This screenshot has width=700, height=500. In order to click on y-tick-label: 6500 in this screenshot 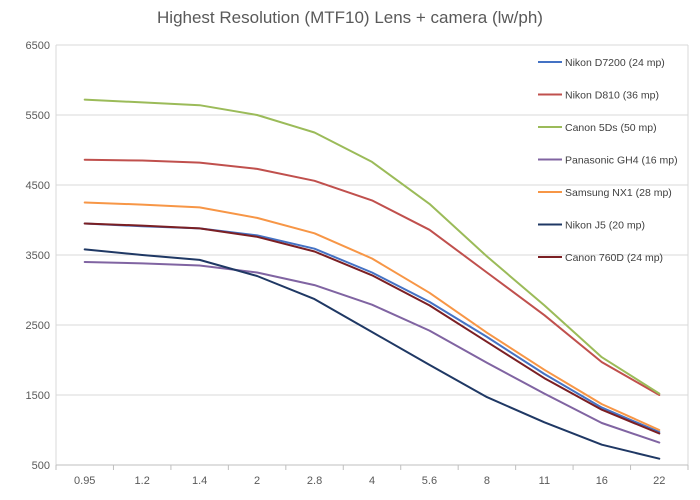, I will do `click(38, 46)`.